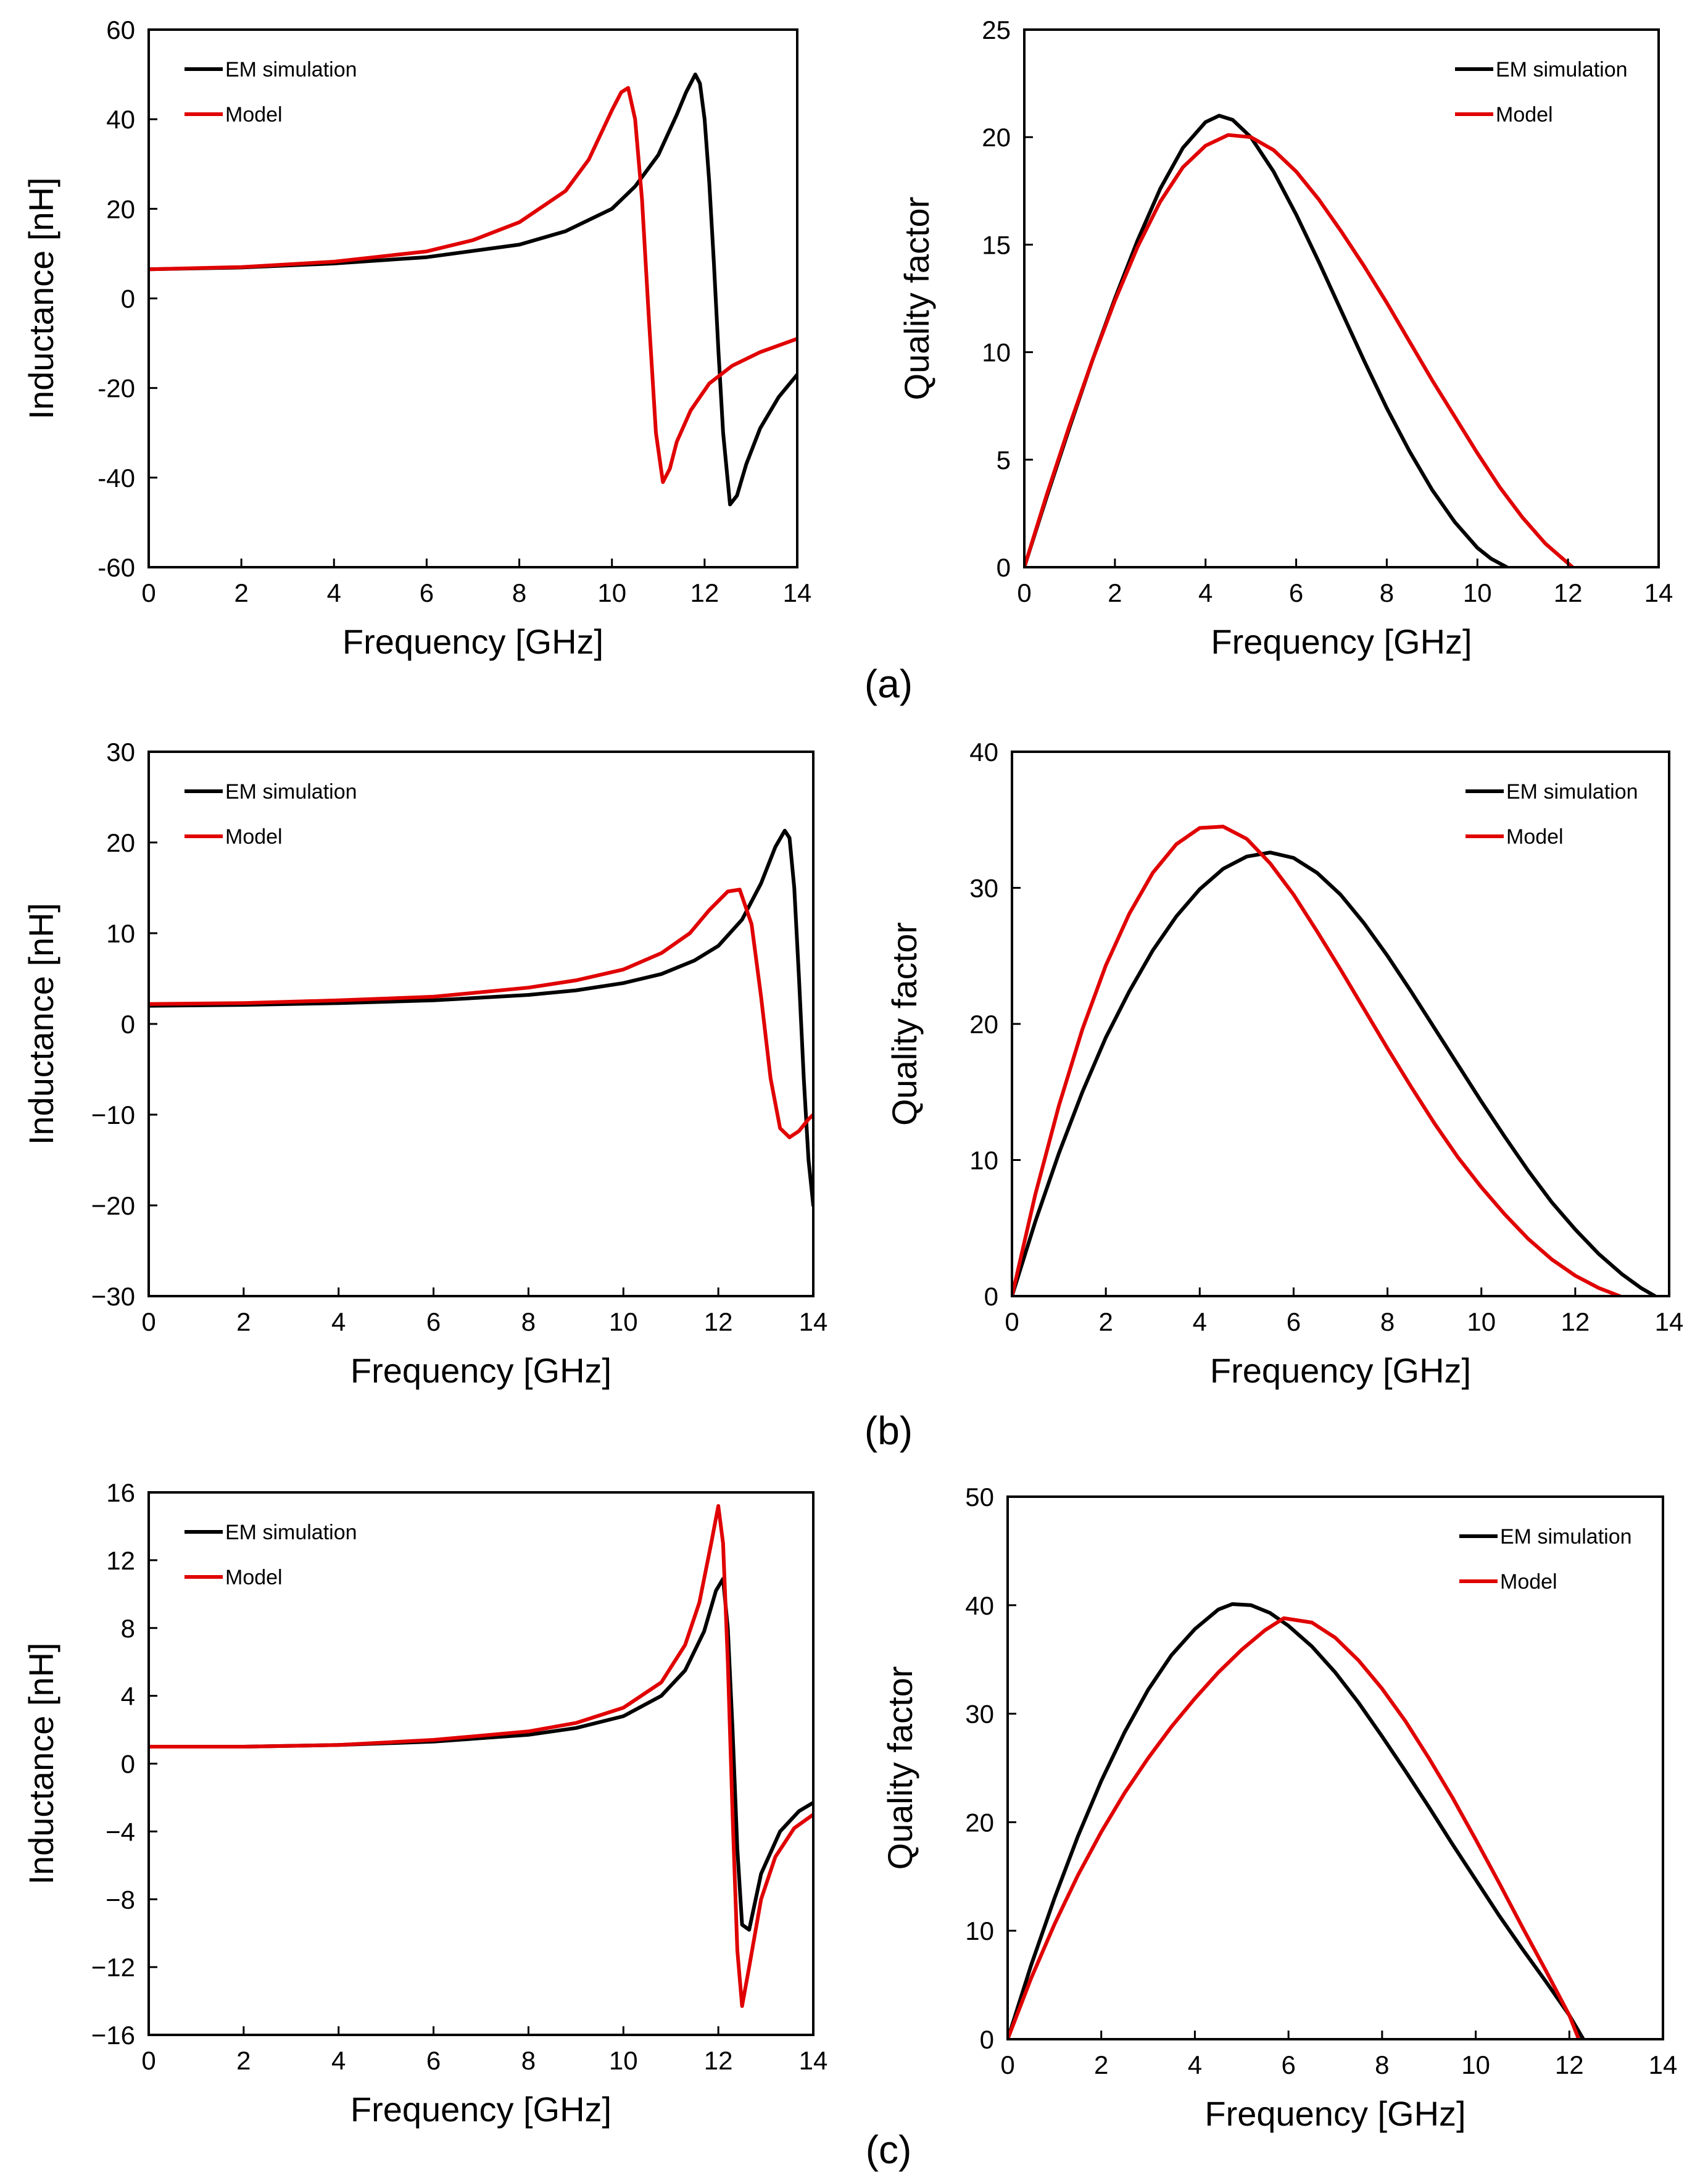  Describe the element at coordinates (113, 1296) in the screenshot. I see `y-tick-label: −30` at that location.